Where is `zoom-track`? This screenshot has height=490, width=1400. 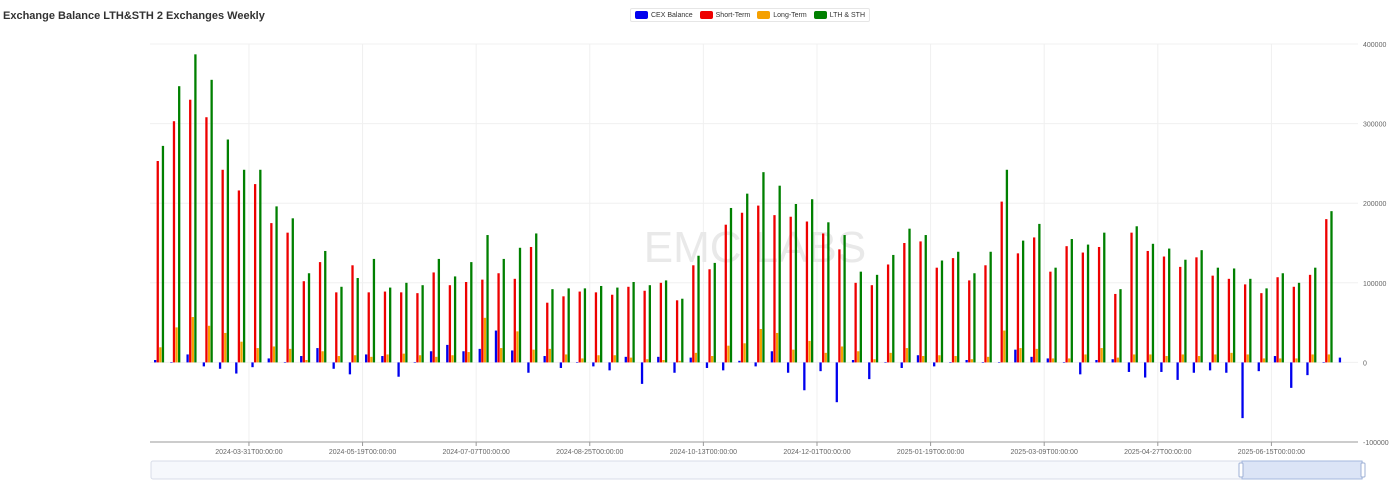 zoom-track is located at coordinates (757, 470).